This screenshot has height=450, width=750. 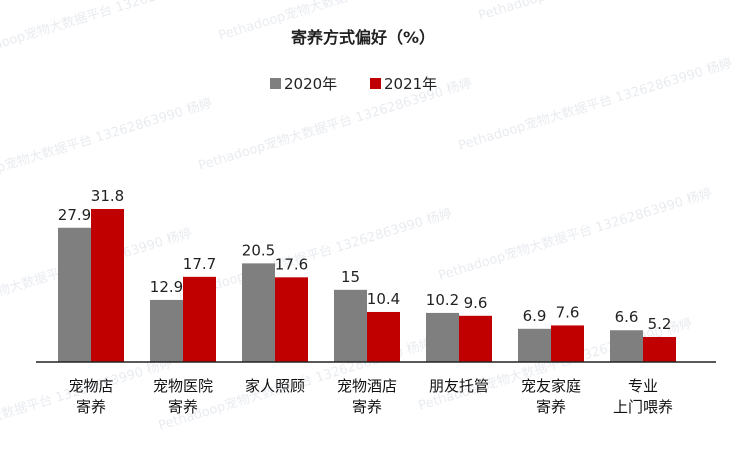 I want to click on data-label-2020-5: 10.2, so click(x=442, y=300).